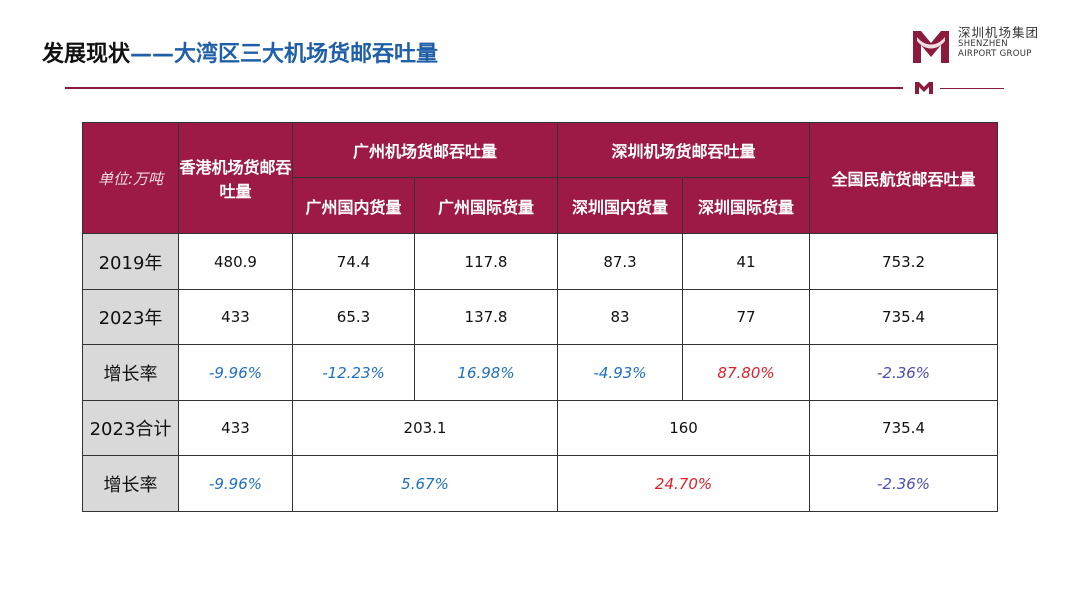  I want to click on row-label: 2019年, so click(130, 261).